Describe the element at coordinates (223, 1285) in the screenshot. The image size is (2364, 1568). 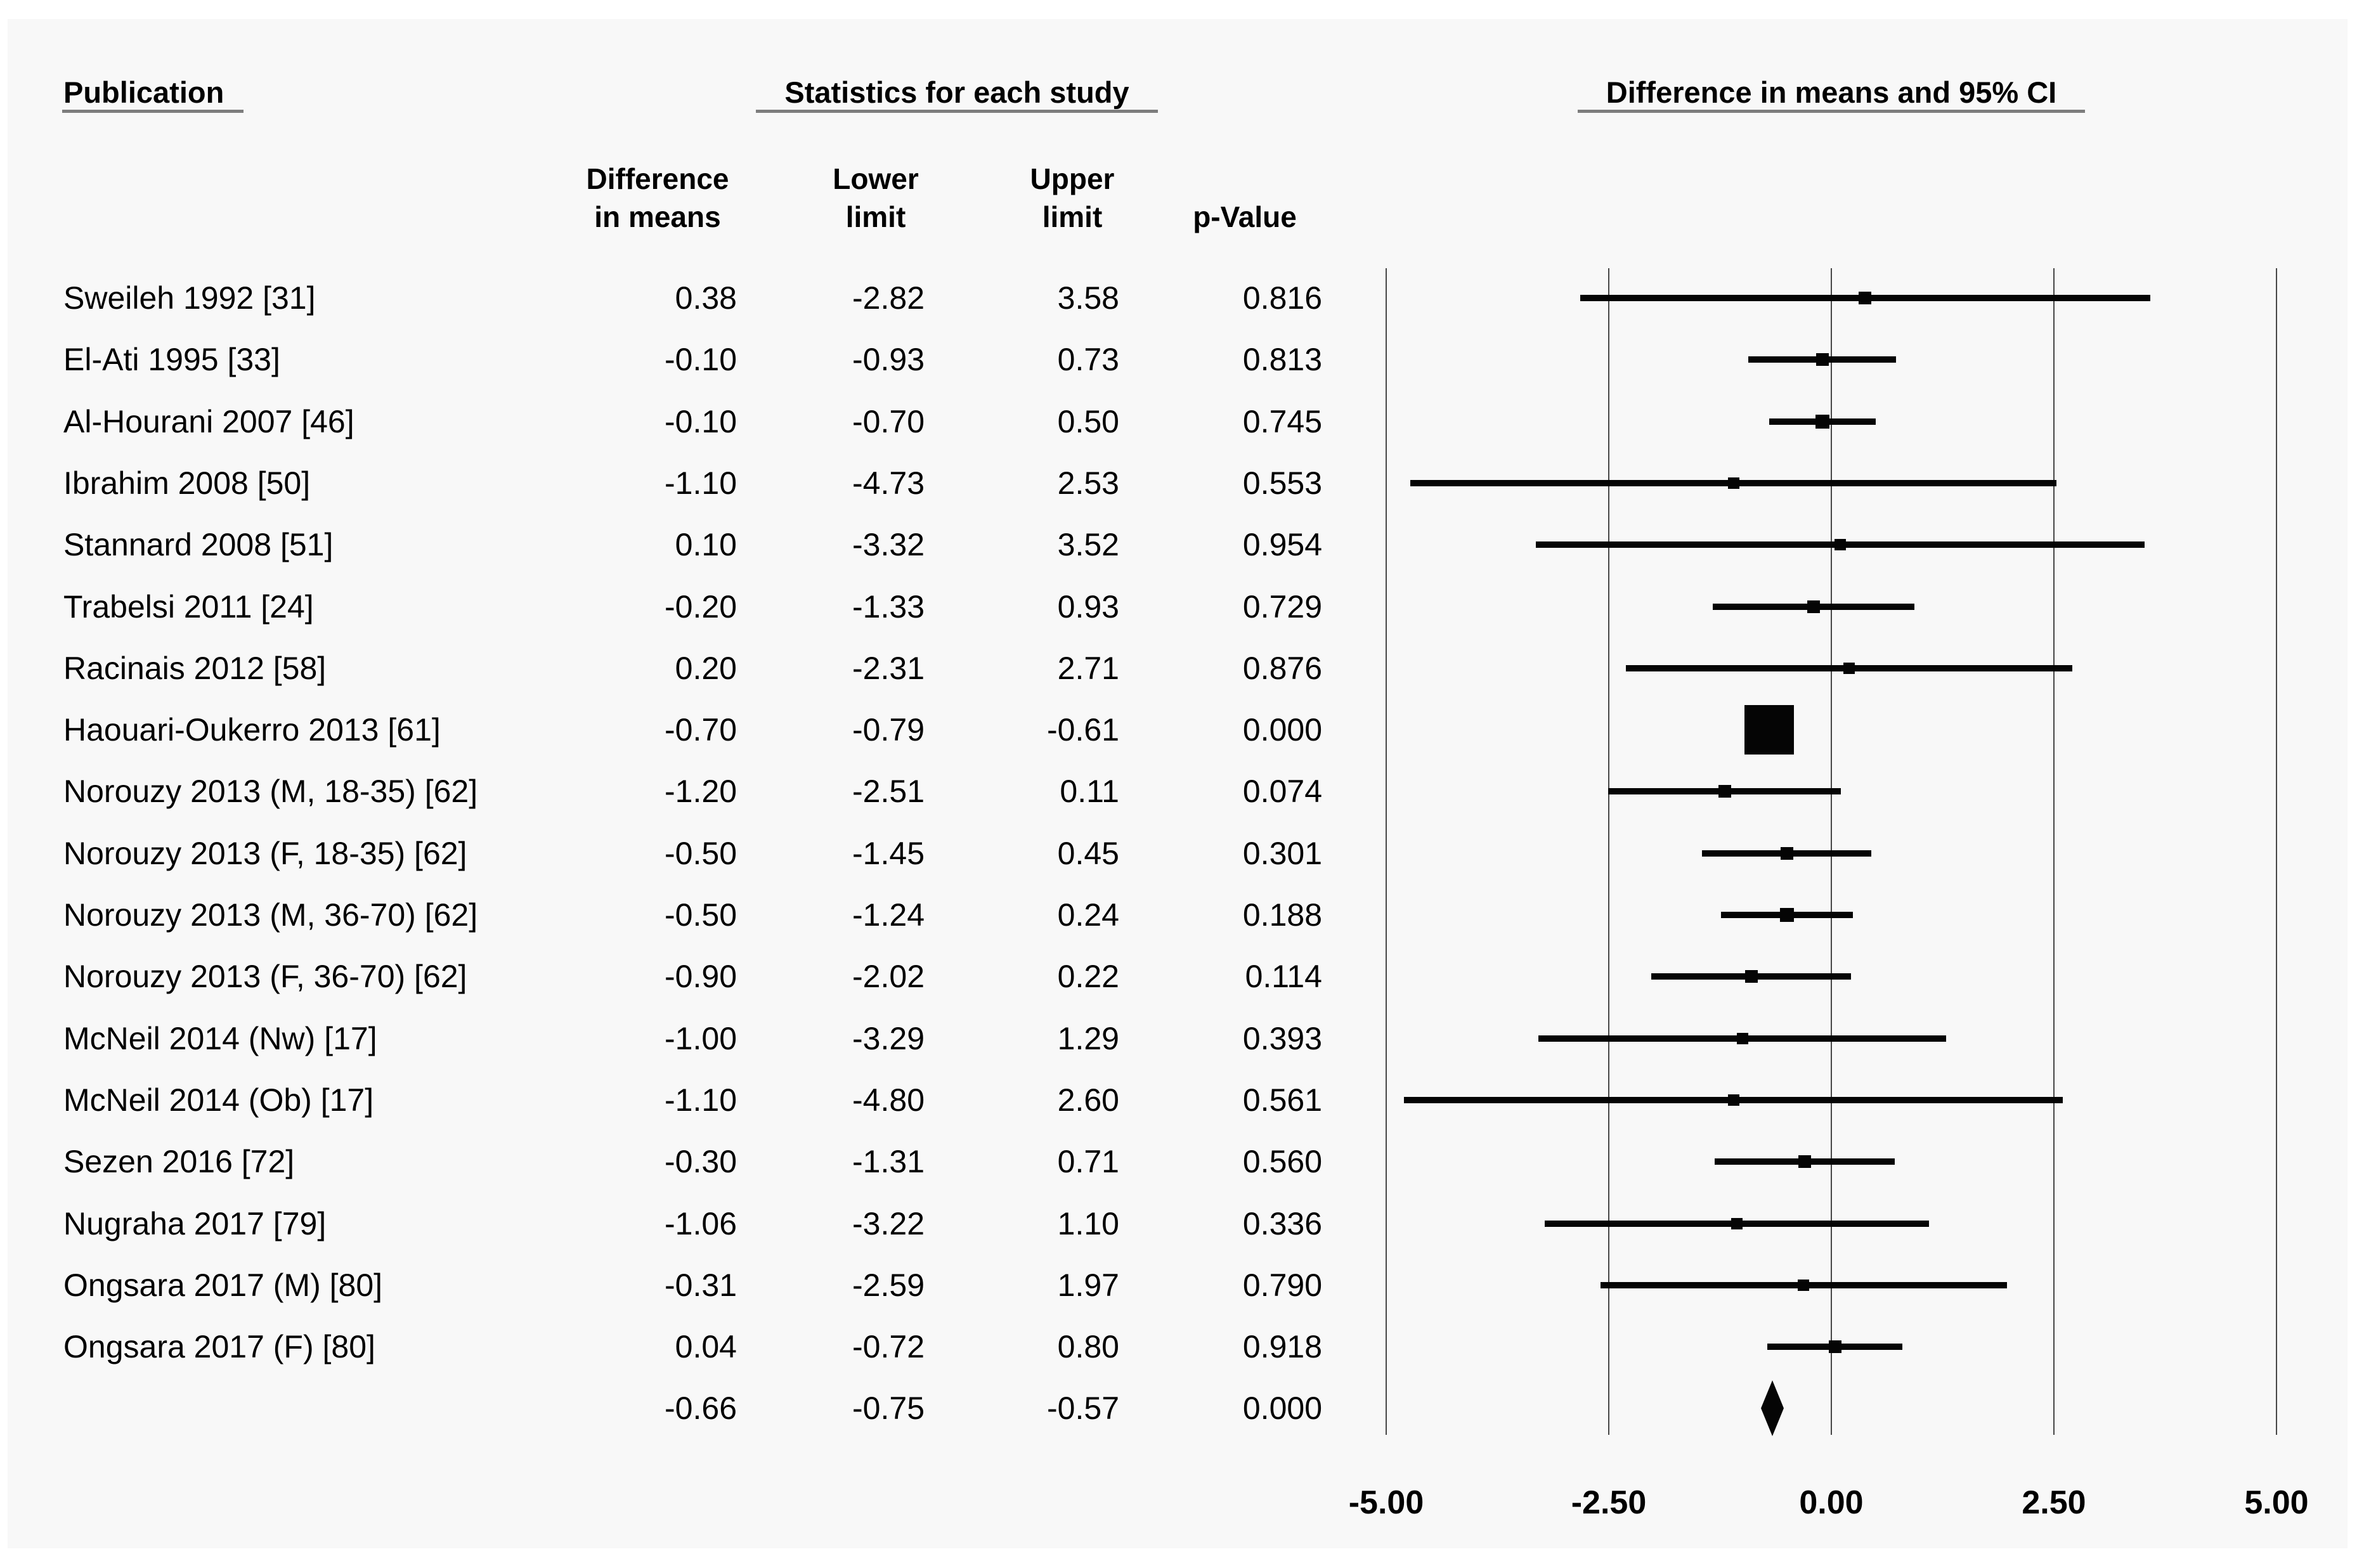
I see `publication-label: Ongsara 2017 (M) [80]` at that location.